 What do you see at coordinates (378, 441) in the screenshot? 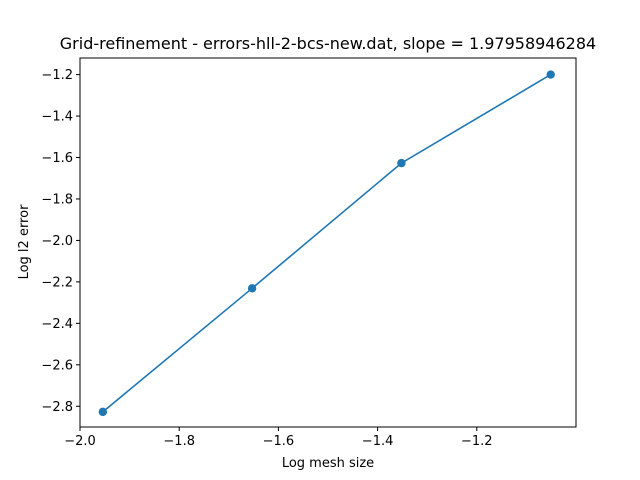
I see `x-tick-label: −1.4` at bounding box center [378, 441].